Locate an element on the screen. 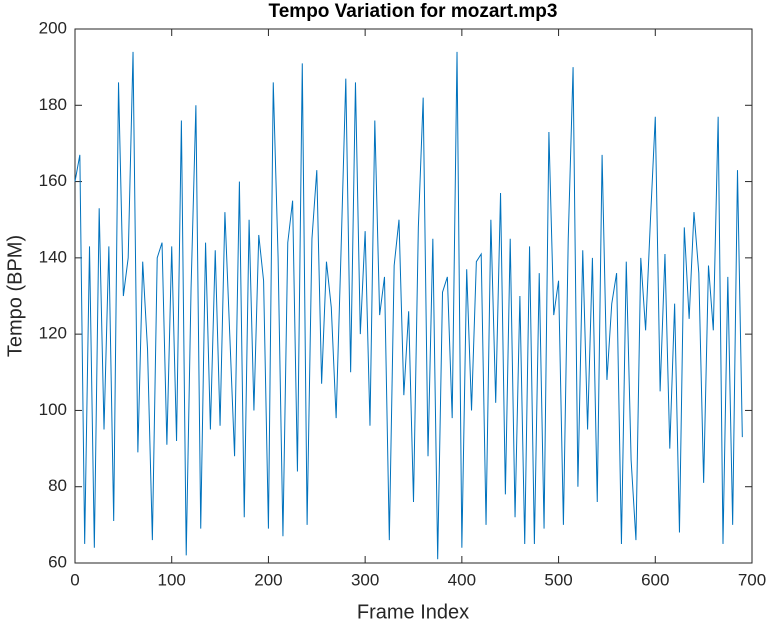 This screenshot has height=631, width=772. x-tick-label: 500 is located at coordinates (558, 579).